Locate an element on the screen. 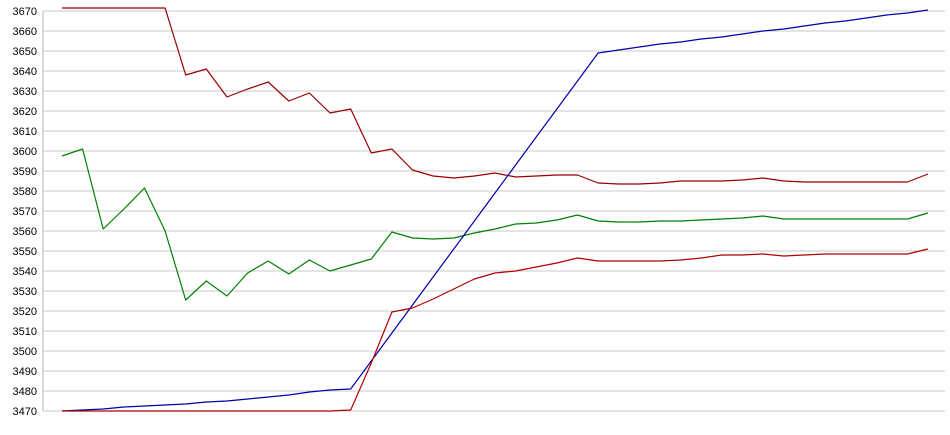 Image resolution: width=950 pixels, height=435 pixels. y-axis-label: 3530 is located at coordinates (25, 292).